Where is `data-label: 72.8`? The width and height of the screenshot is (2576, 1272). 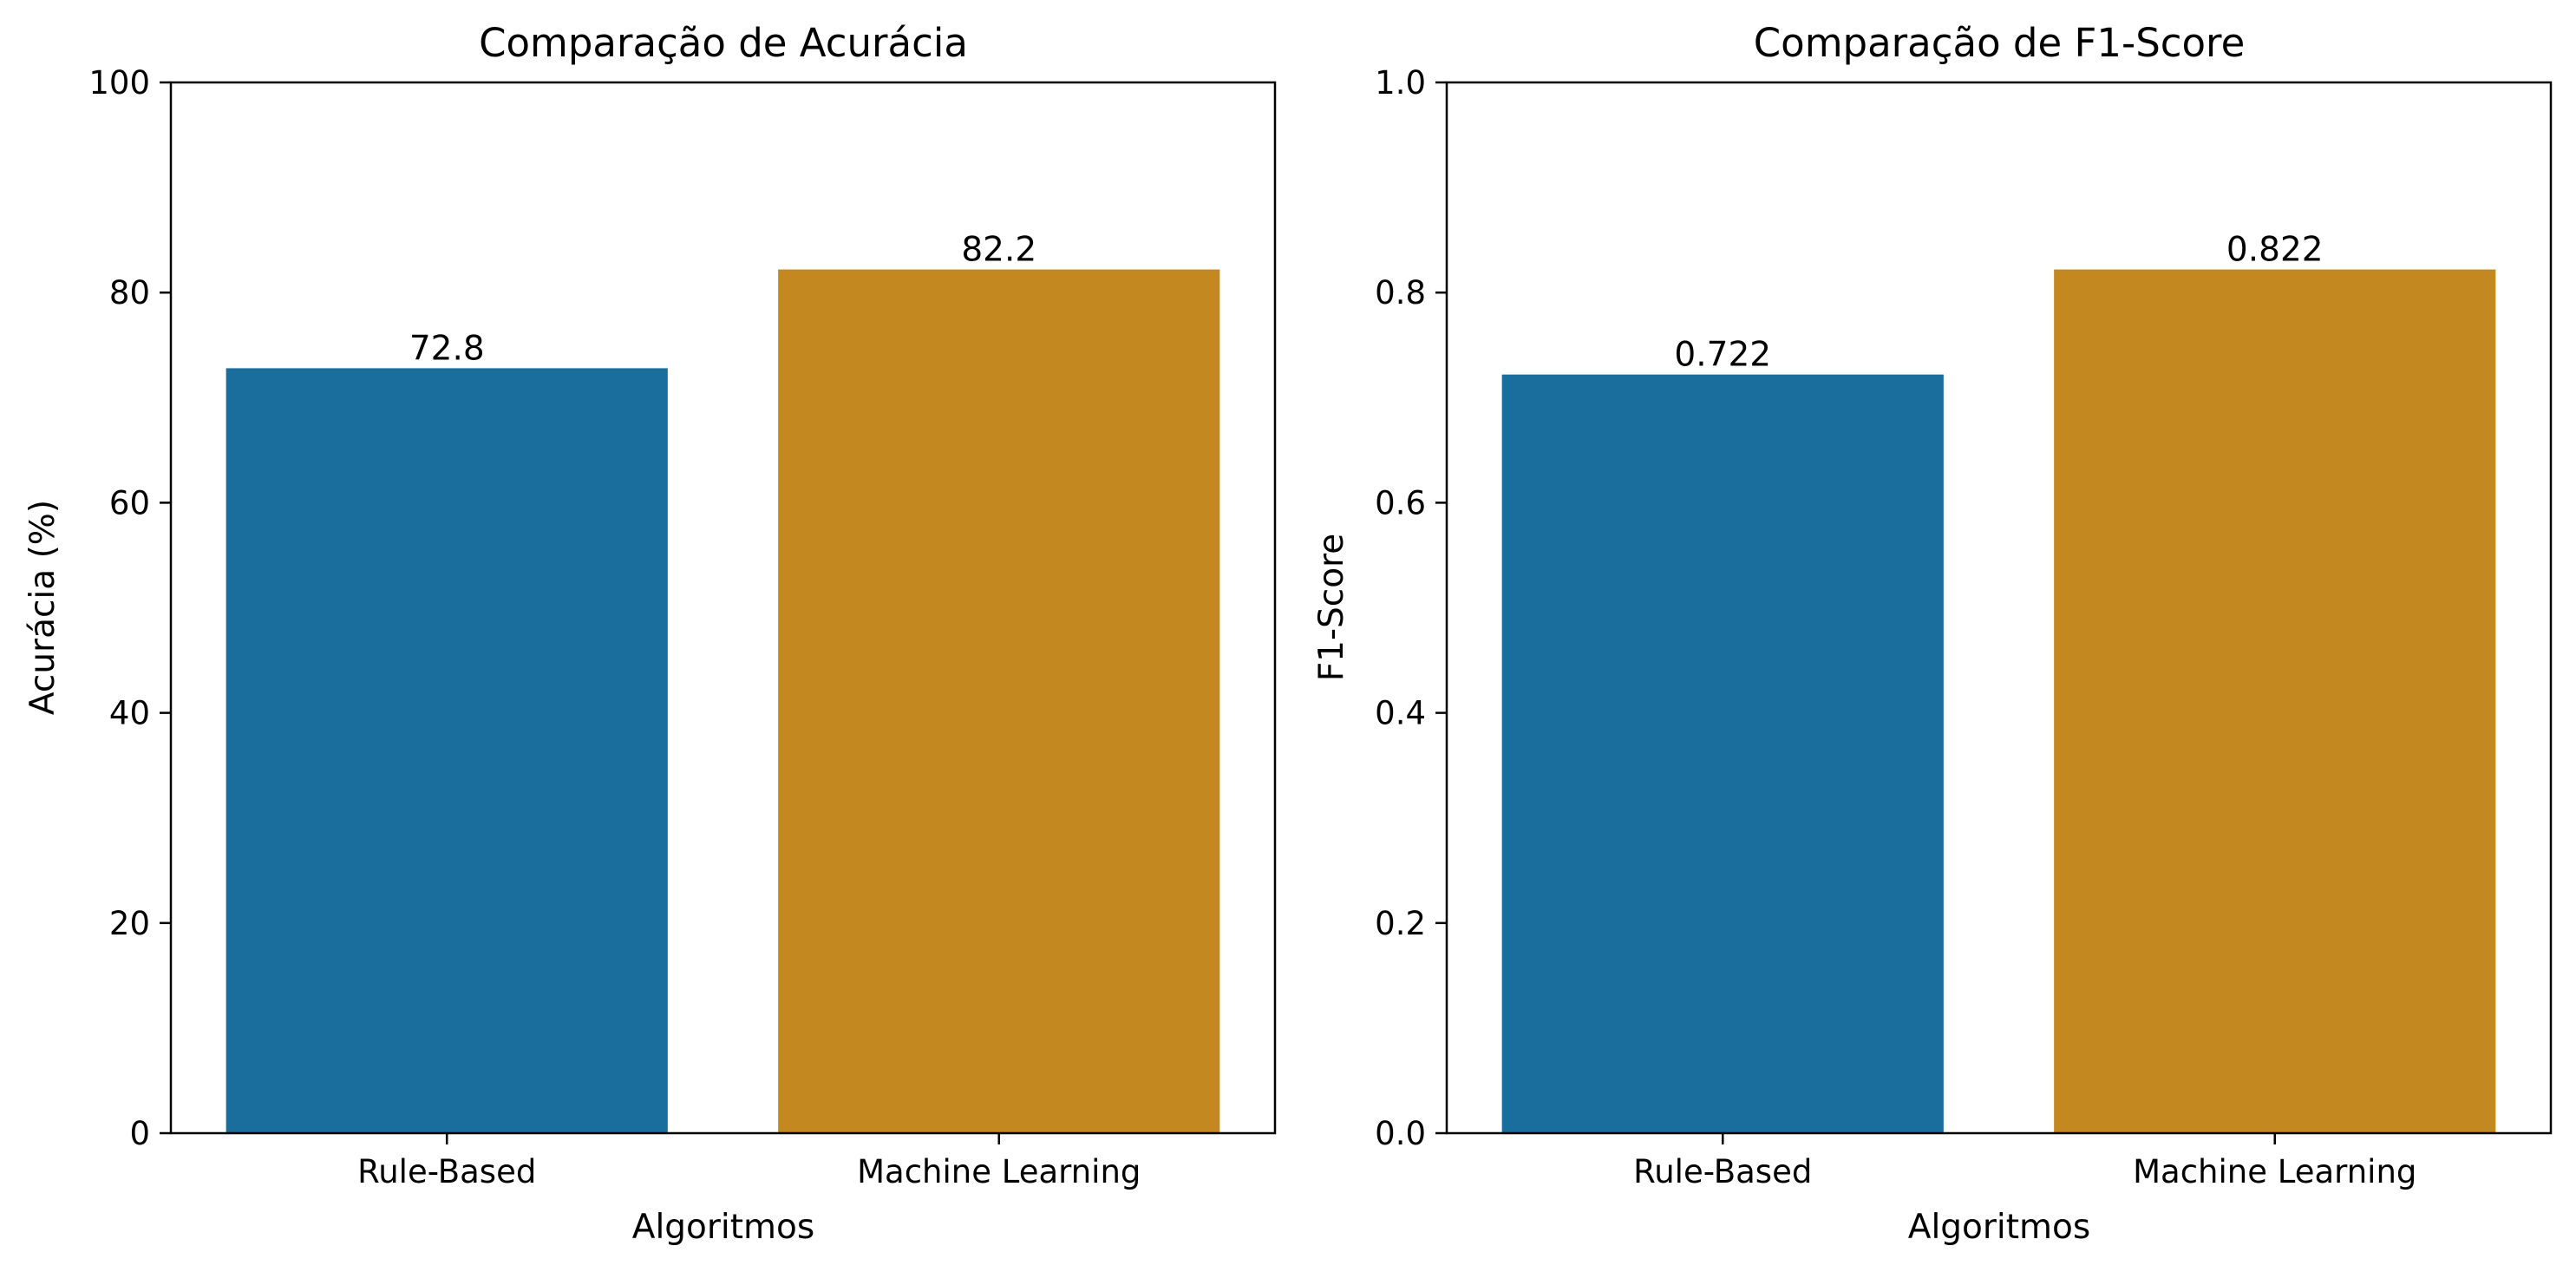
data-label: 72.8 is located at coordinates (447, 348).